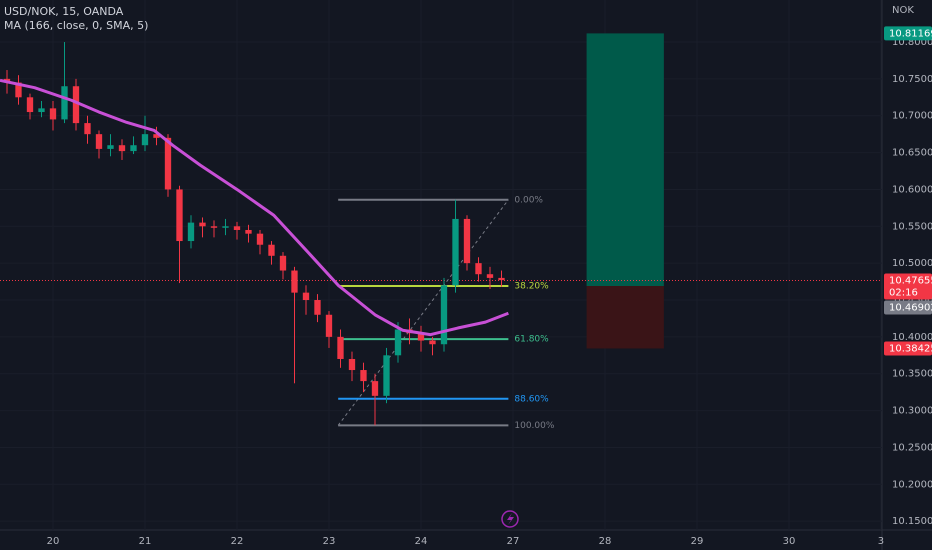 This screenshot has width=932, height=550. I want to click on currency: NOK, so click(903, 10).